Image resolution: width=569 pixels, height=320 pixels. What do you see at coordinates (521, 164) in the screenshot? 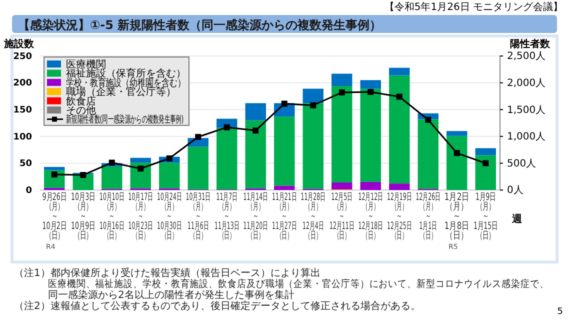
I see `y2-tick-label: 500人` at bounding box center [521, 164].